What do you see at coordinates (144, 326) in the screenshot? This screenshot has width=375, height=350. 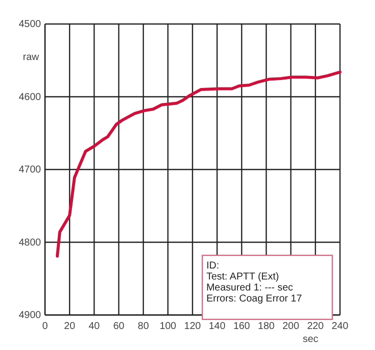 I see `x-tick-label: 80` at bounding box center [144, 326].